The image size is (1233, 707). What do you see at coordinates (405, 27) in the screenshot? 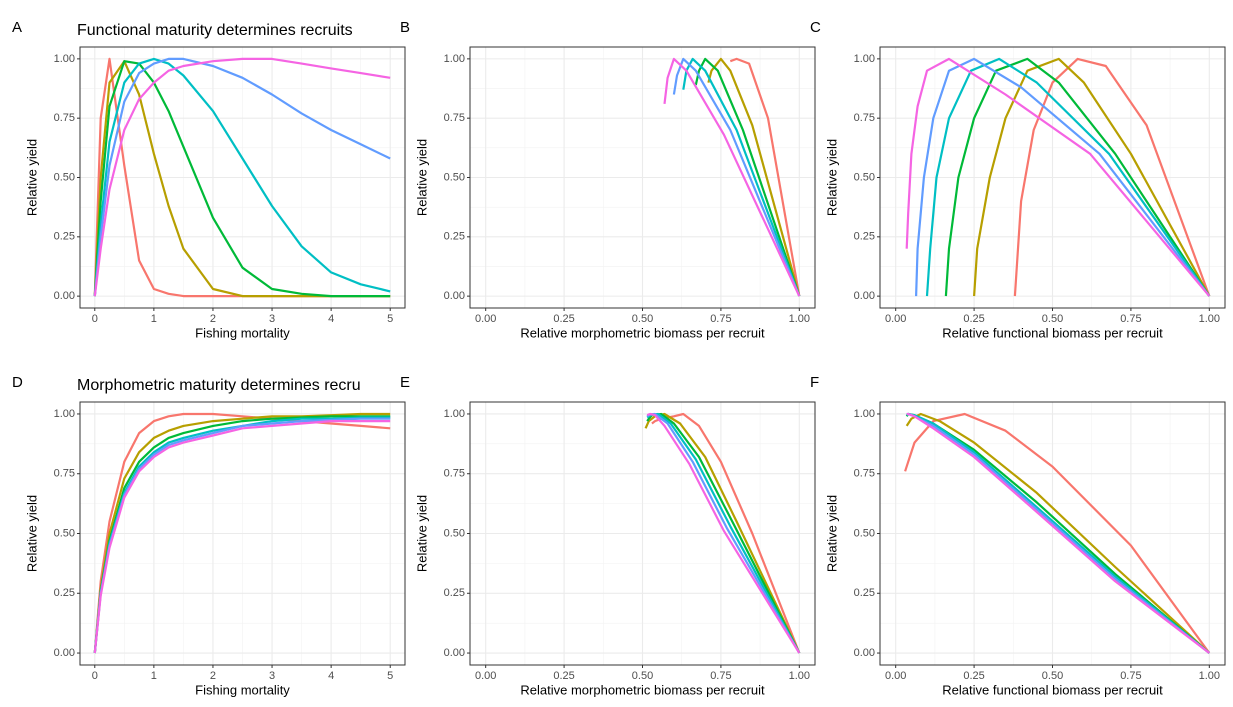
I see `panel-label: B` at bounding box center [405, 27].